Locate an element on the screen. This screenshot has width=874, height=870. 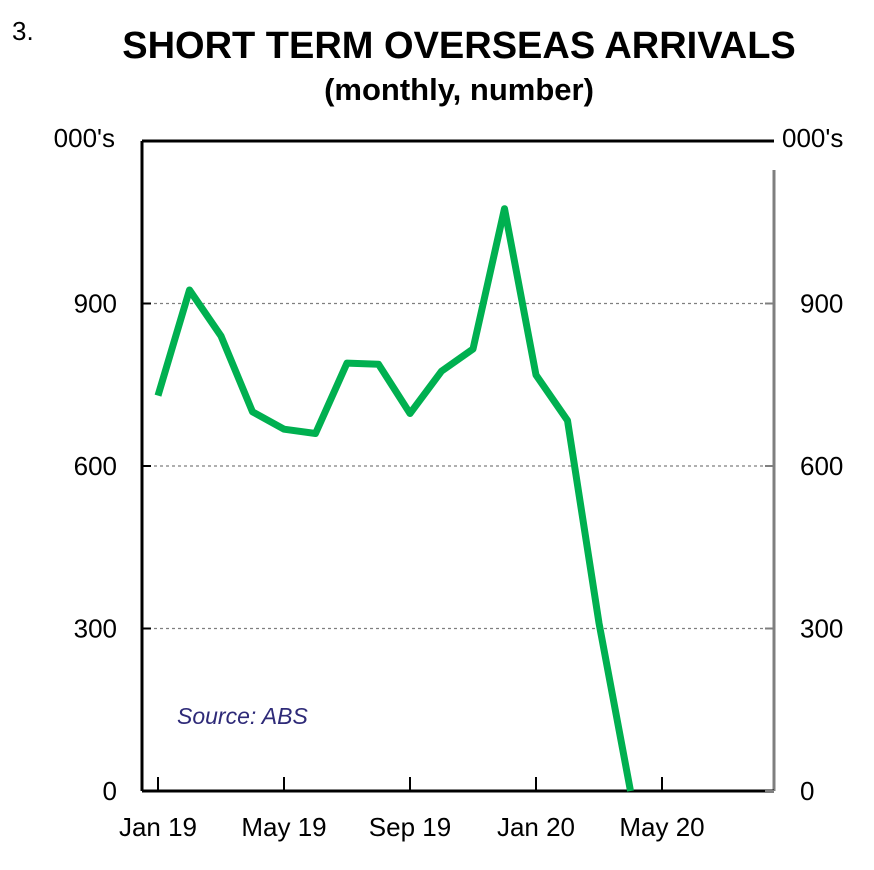
right-unit-label: 000's is located at coordinates (812, 138).